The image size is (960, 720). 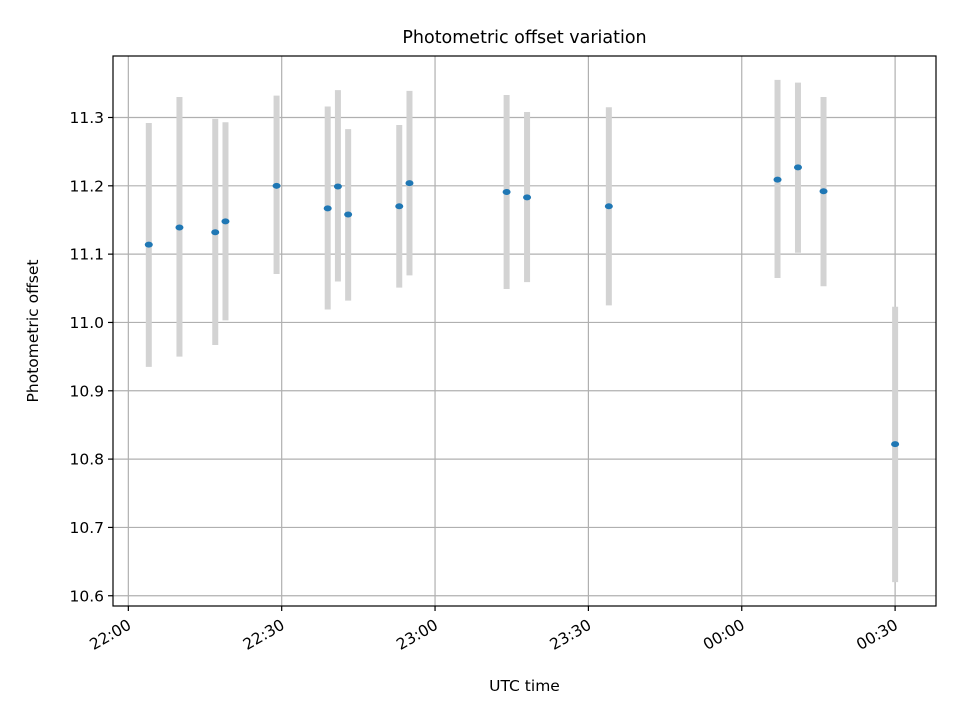 I want to click on y-tick-label: 10.7, so click(x=86, y=528).